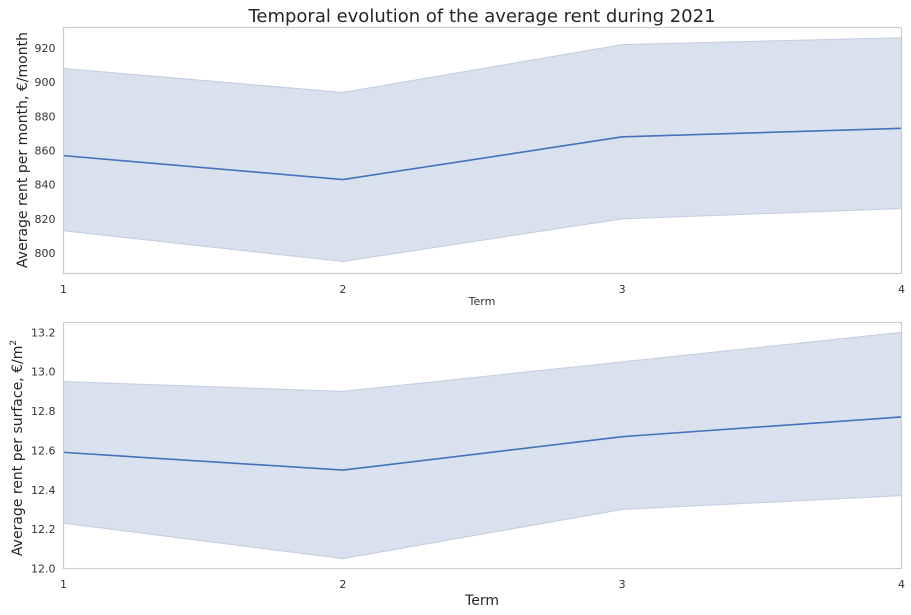  Describe the element at coordinates (23, 150) in the screenshot. I see `y-axis-label: Average rent per month, €/month` at that location.